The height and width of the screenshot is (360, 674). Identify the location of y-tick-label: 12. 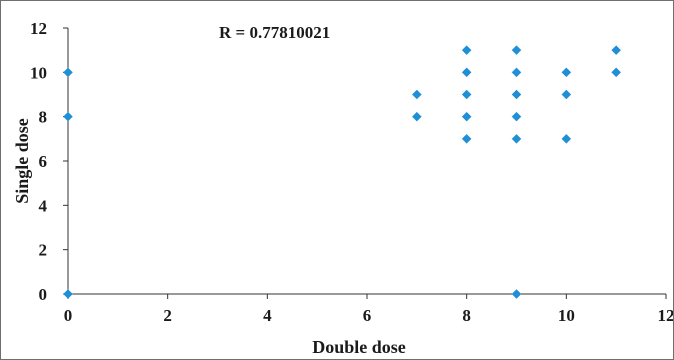
(38, 28).